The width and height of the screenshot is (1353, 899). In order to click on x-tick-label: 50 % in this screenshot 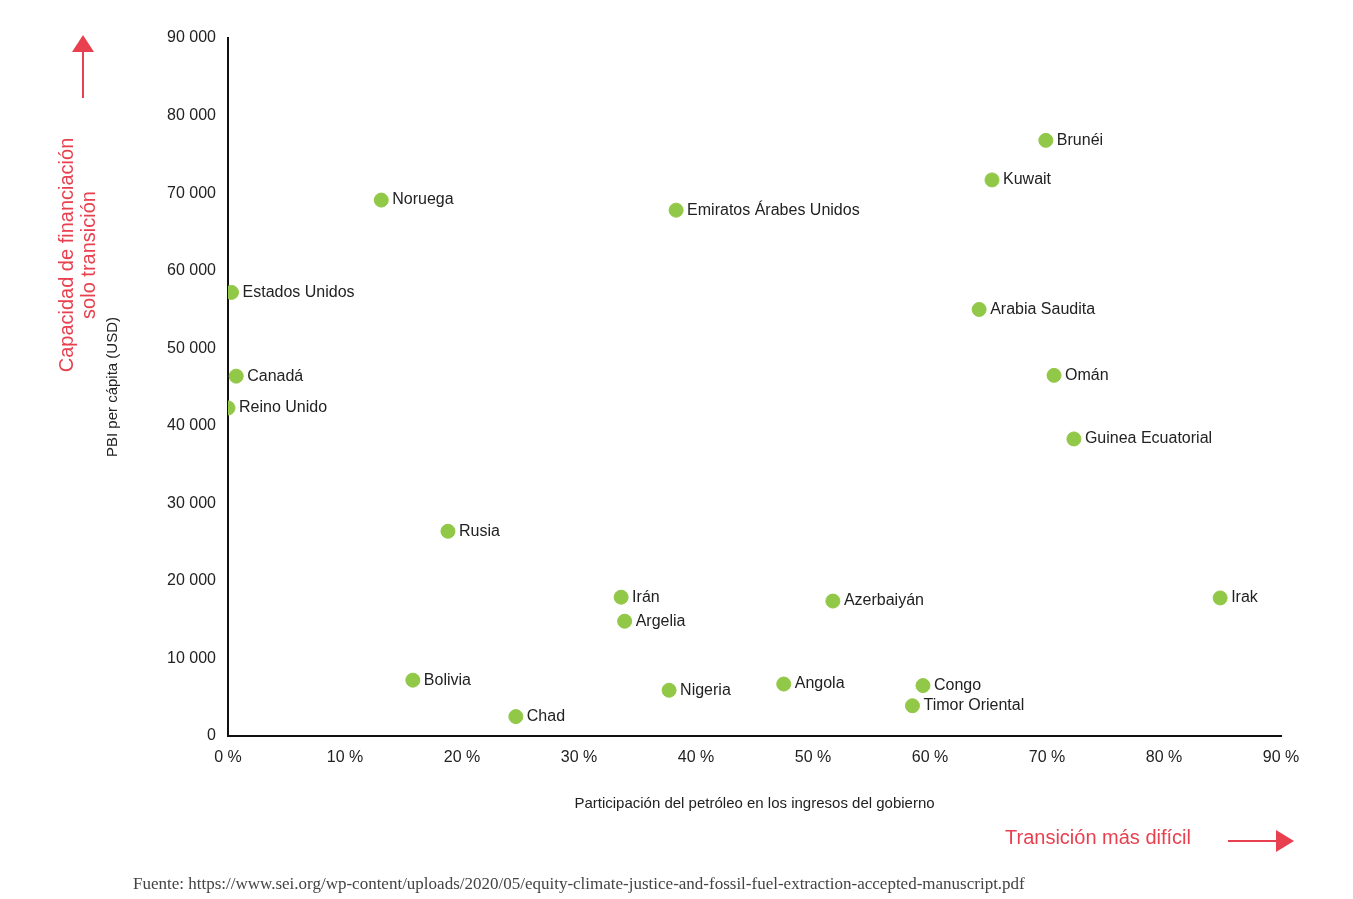, I will do `click(813, 757)`.